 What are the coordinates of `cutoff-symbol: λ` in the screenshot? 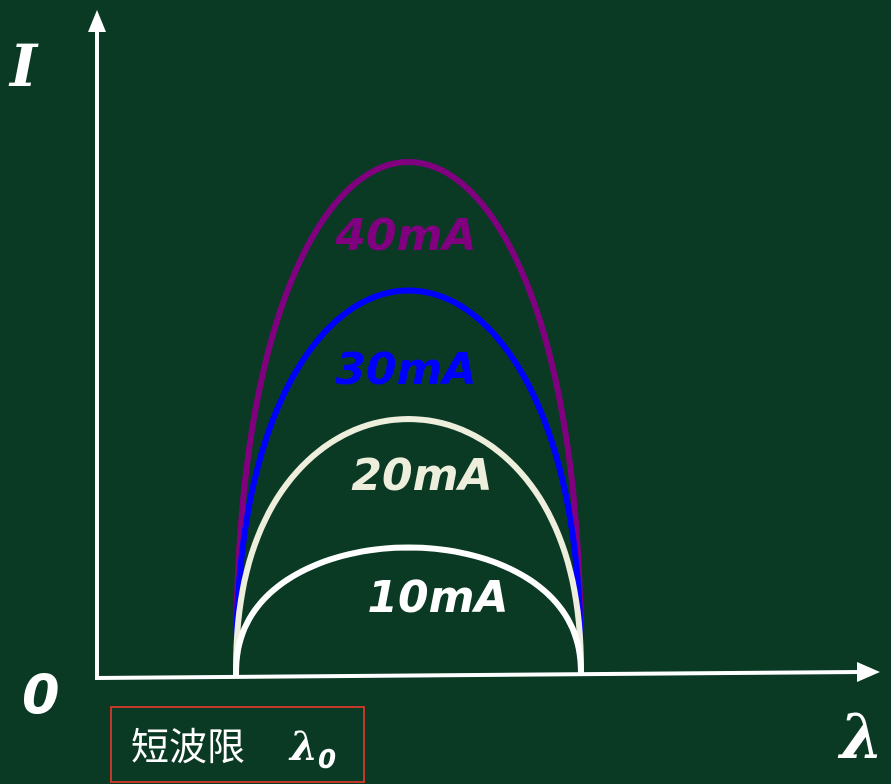 It's located at (303, 746).